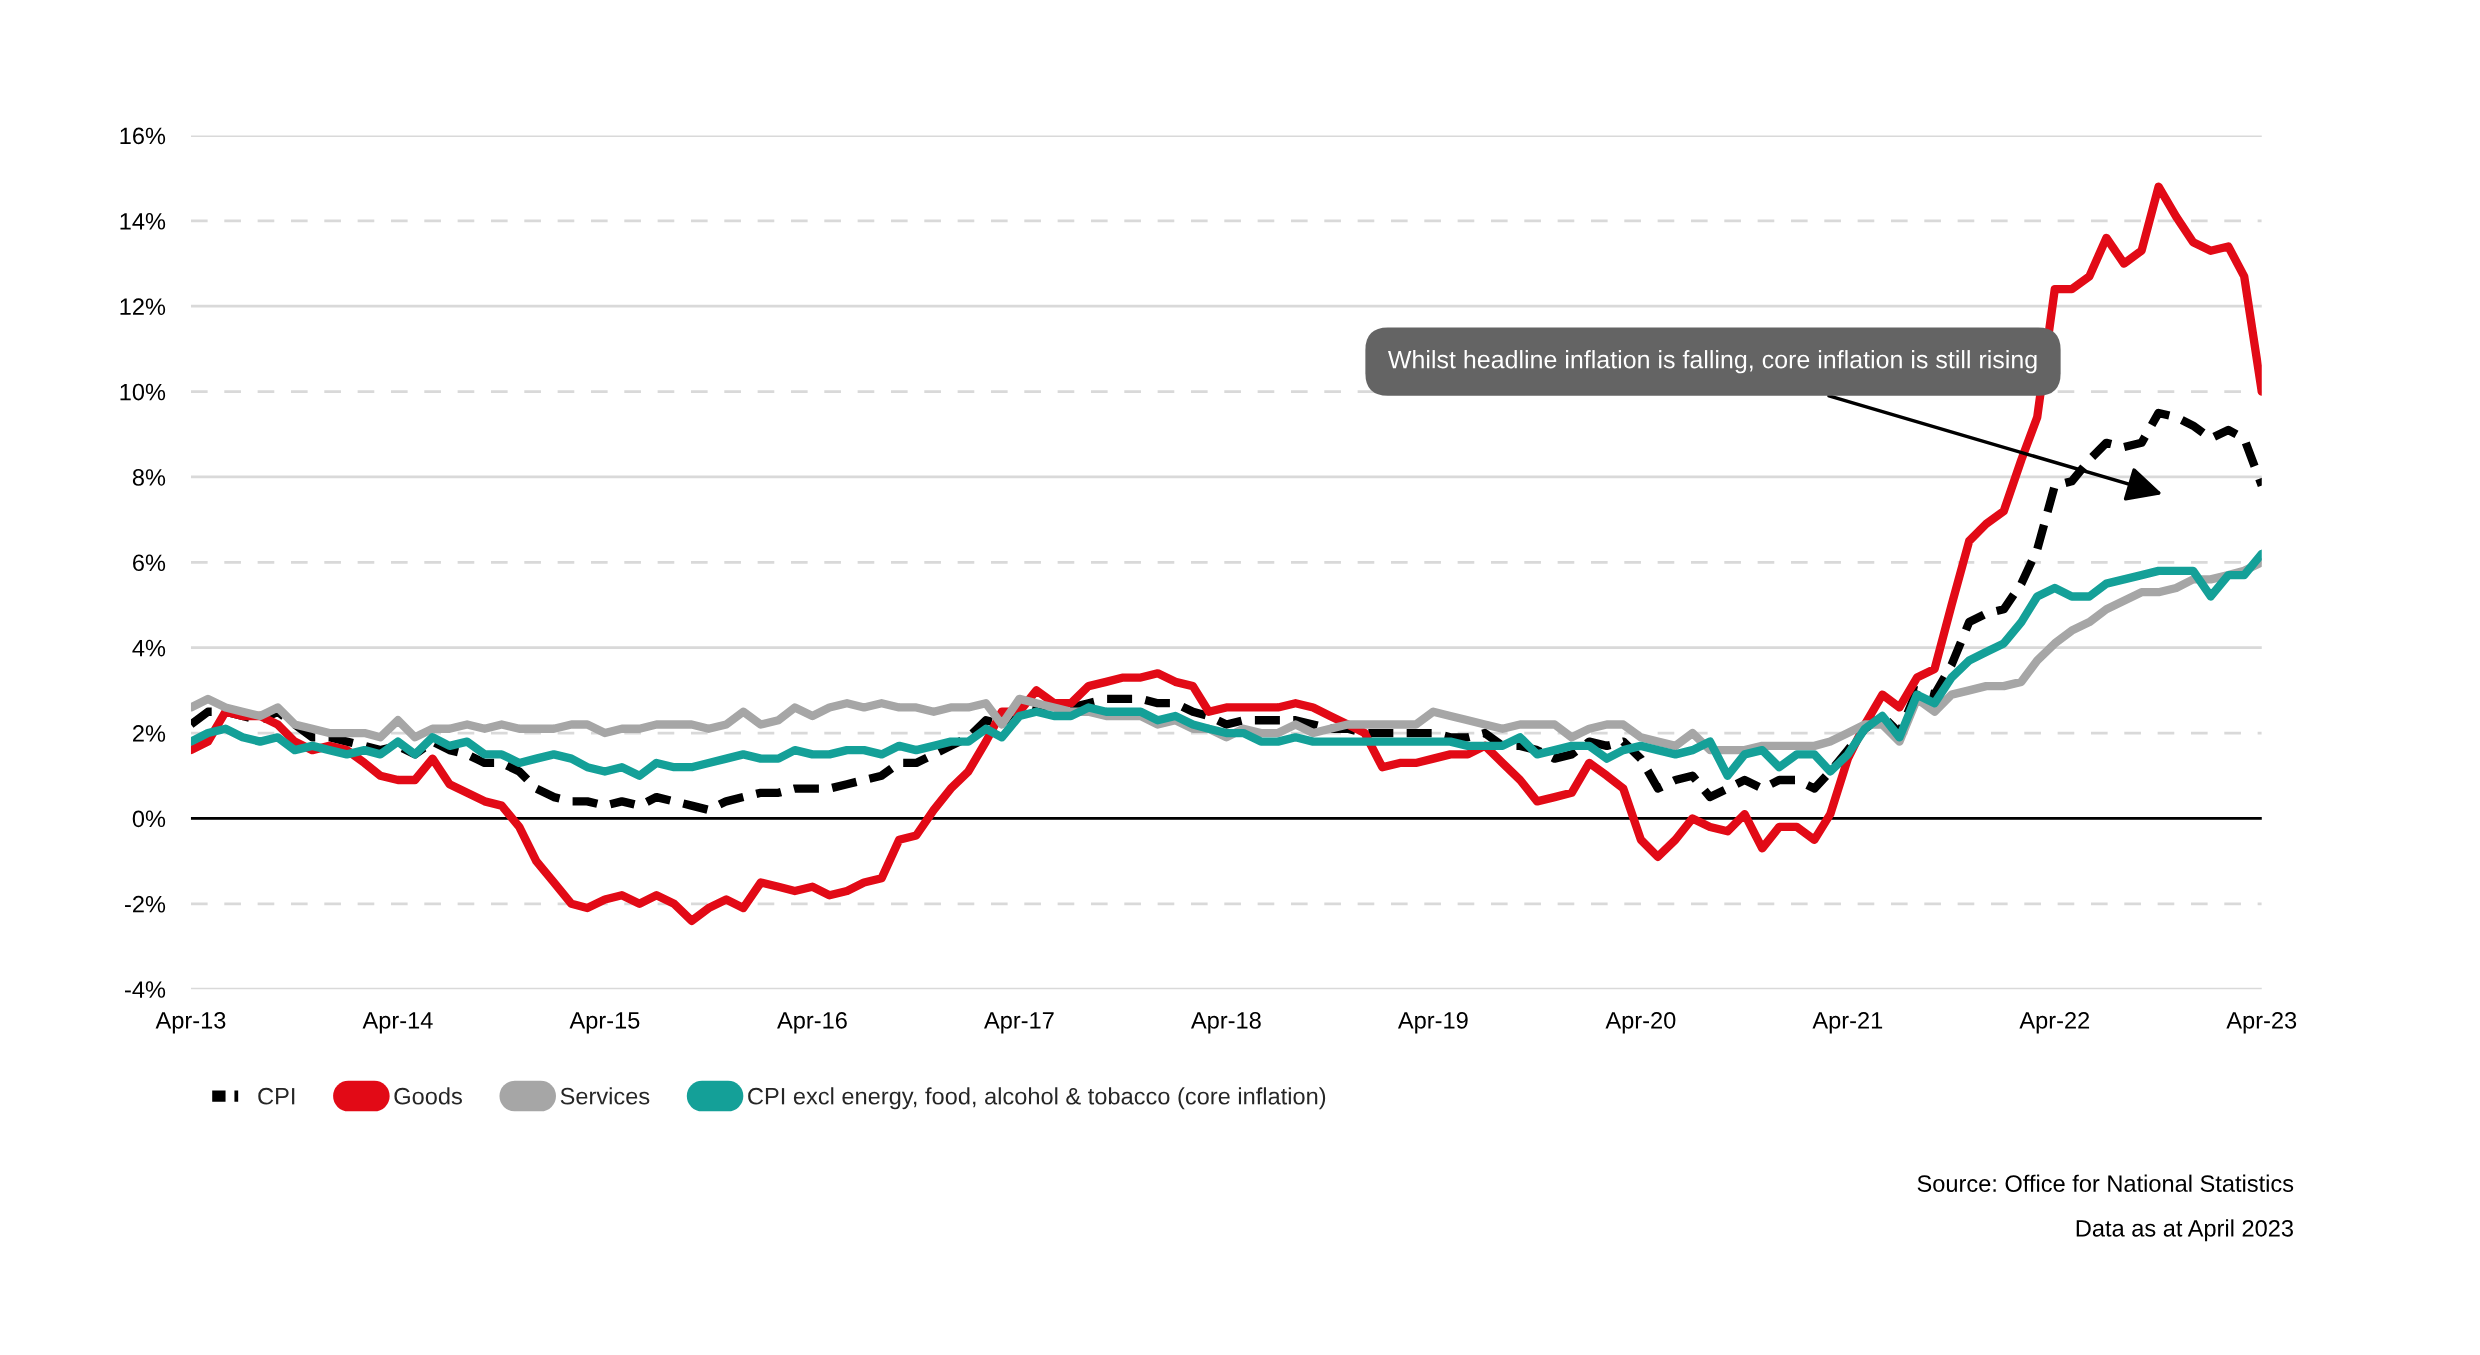 Image resolution: width=2480 pixels, height=1355 pixels. What do you see at coordinates (143, 392) in the screenshot?
I see `y-tick-label: 10%` at bounding box center [143, 392].